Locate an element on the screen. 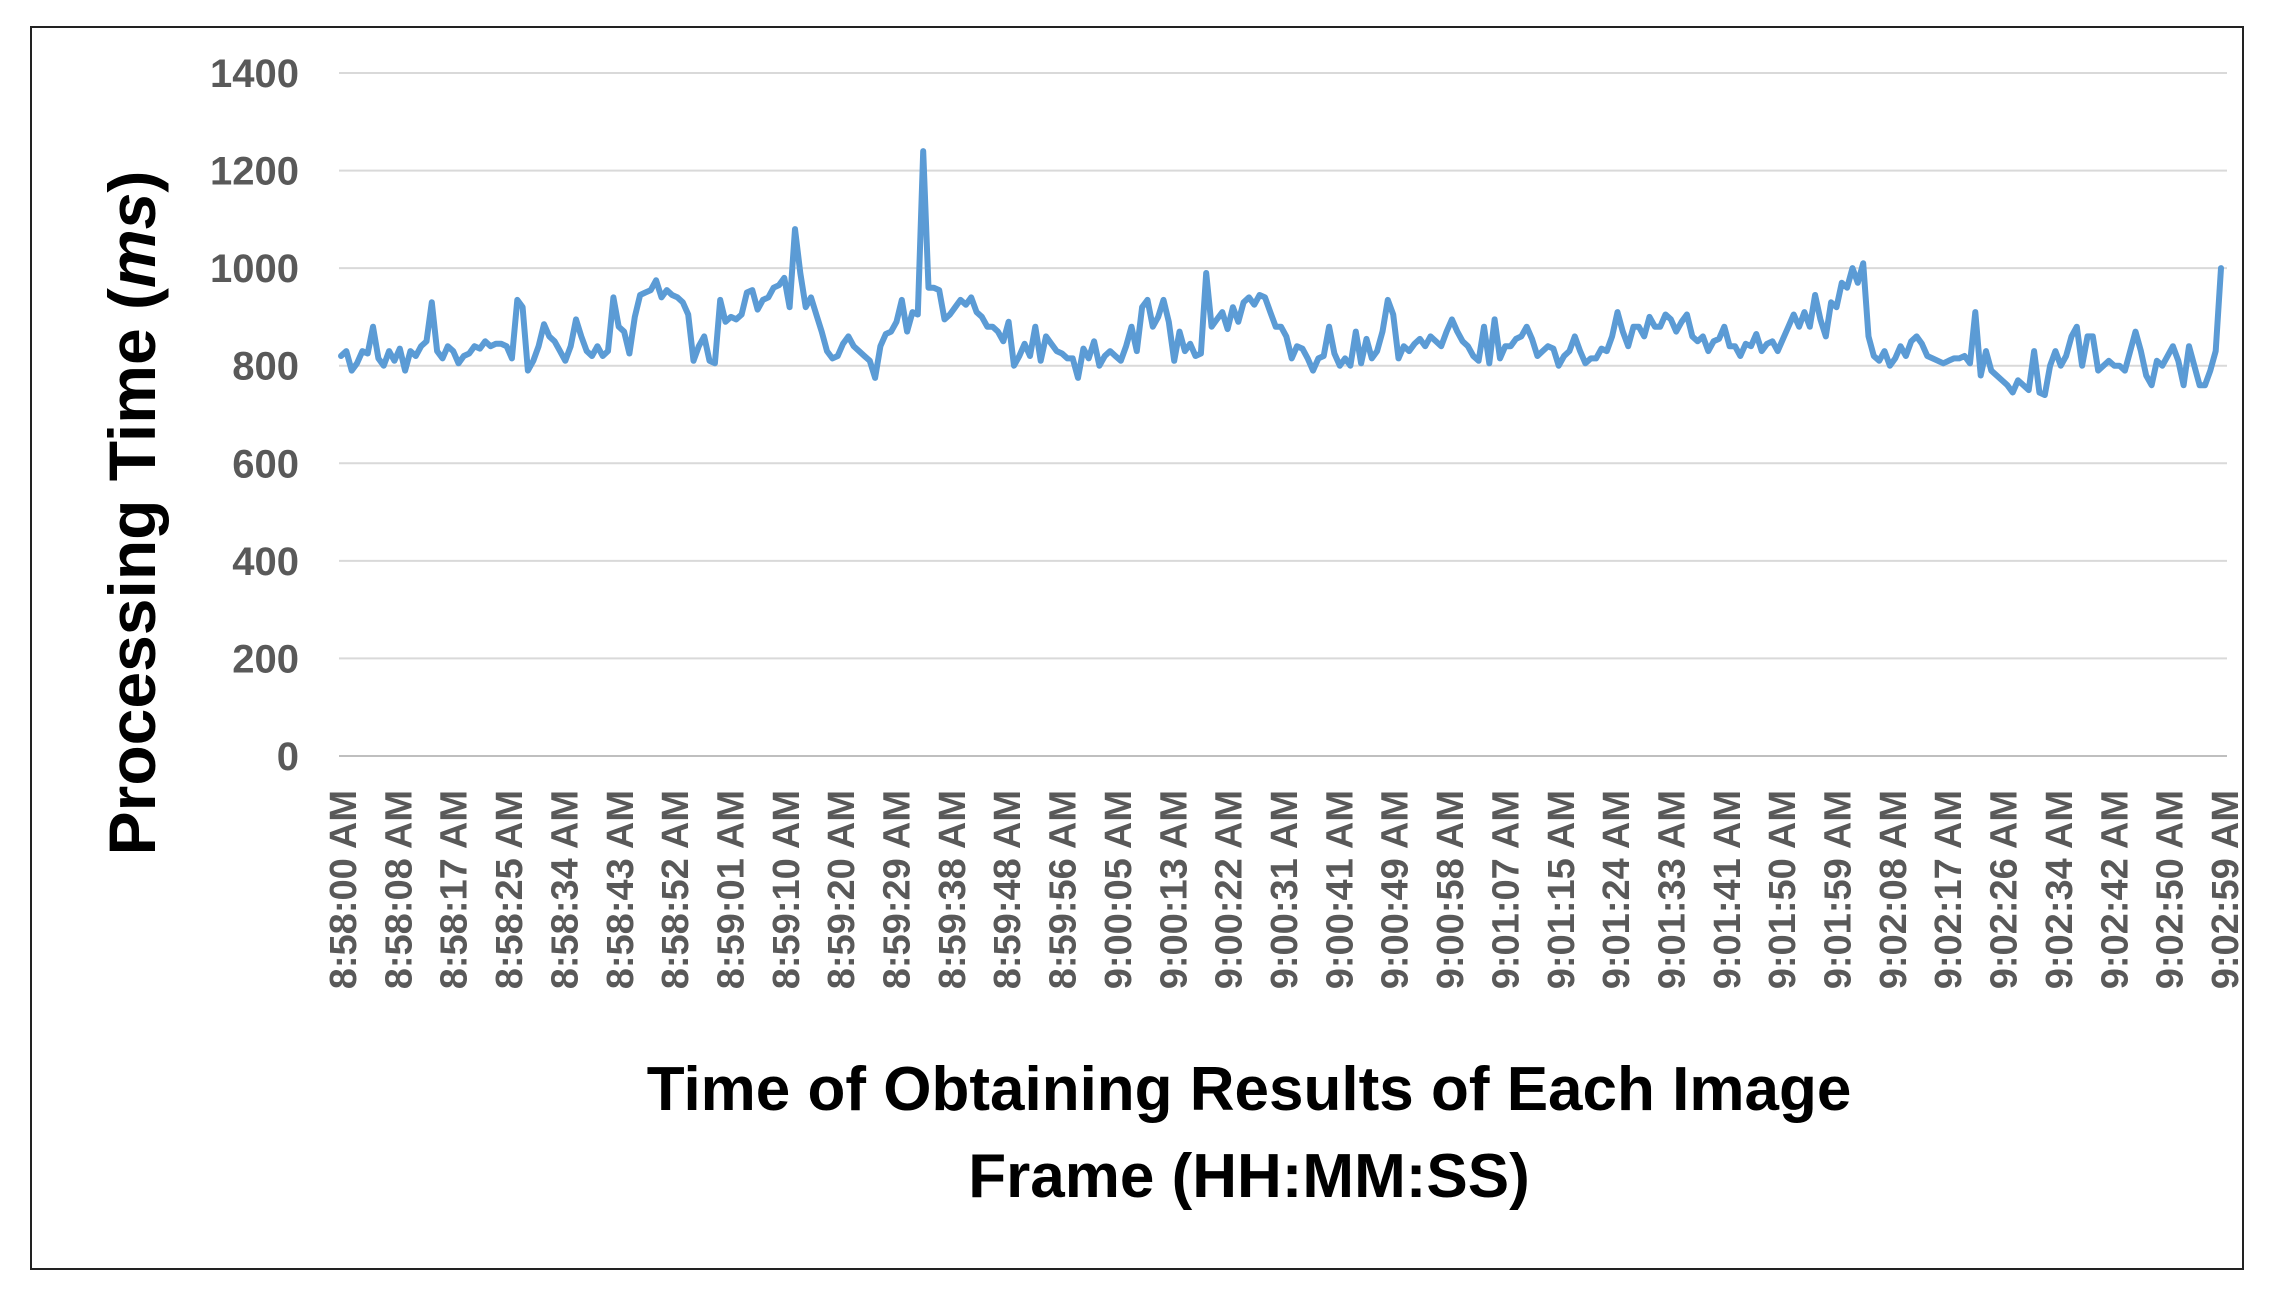 The height and width of the screenshot is (1299, 2276). x-tick-label: 9:02:26 AM is located at coordinates (2005, 889).